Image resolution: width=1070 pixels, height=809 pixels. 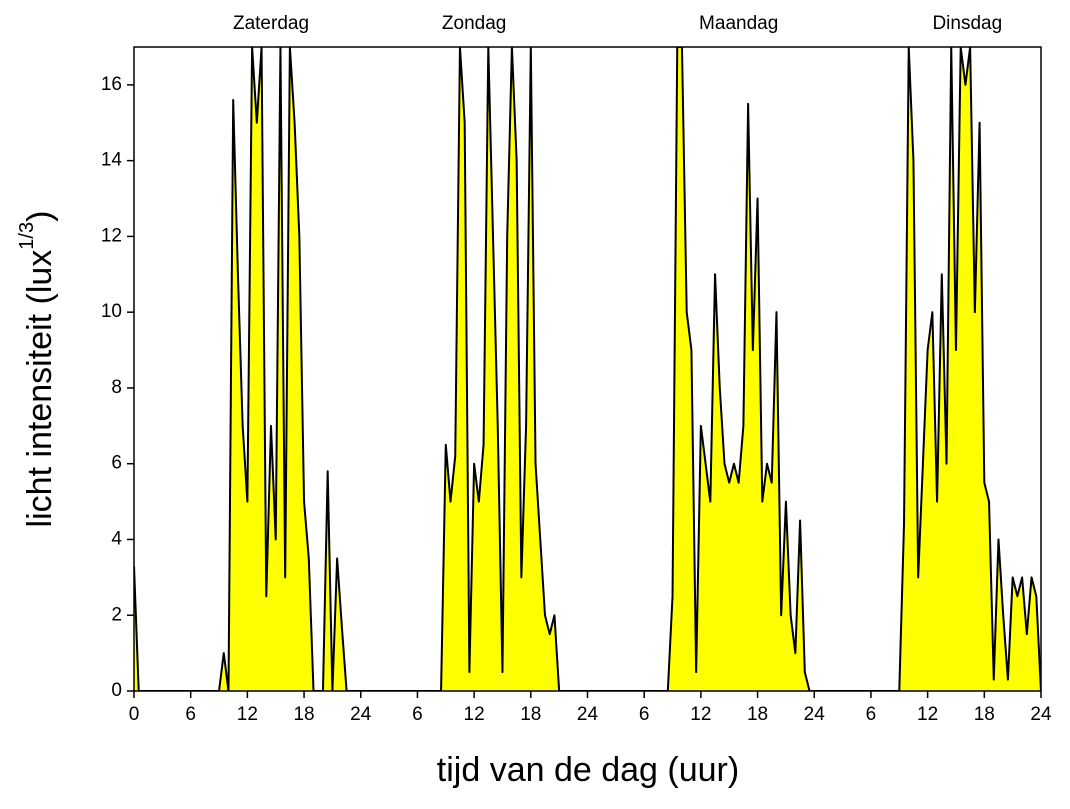 I want to click on day-label: Zaterdag, so click(x=271, y=23).